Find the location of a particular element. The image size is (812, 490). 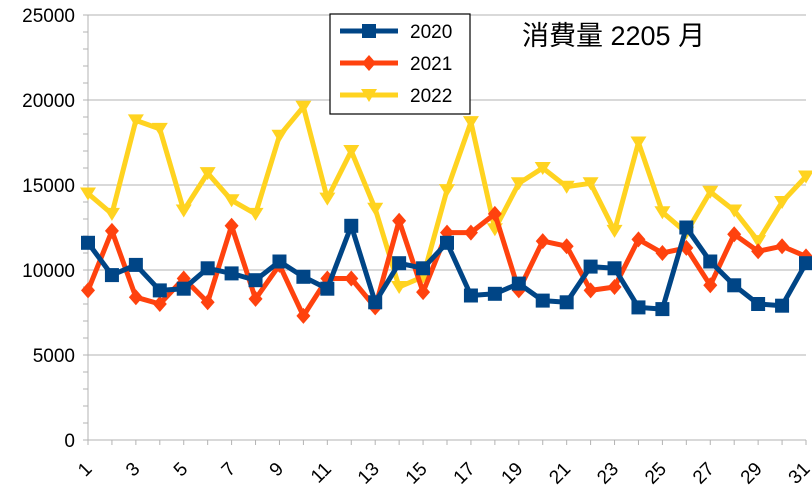

legend-entry-2021: 2021 is located at coordinates (396, 64).